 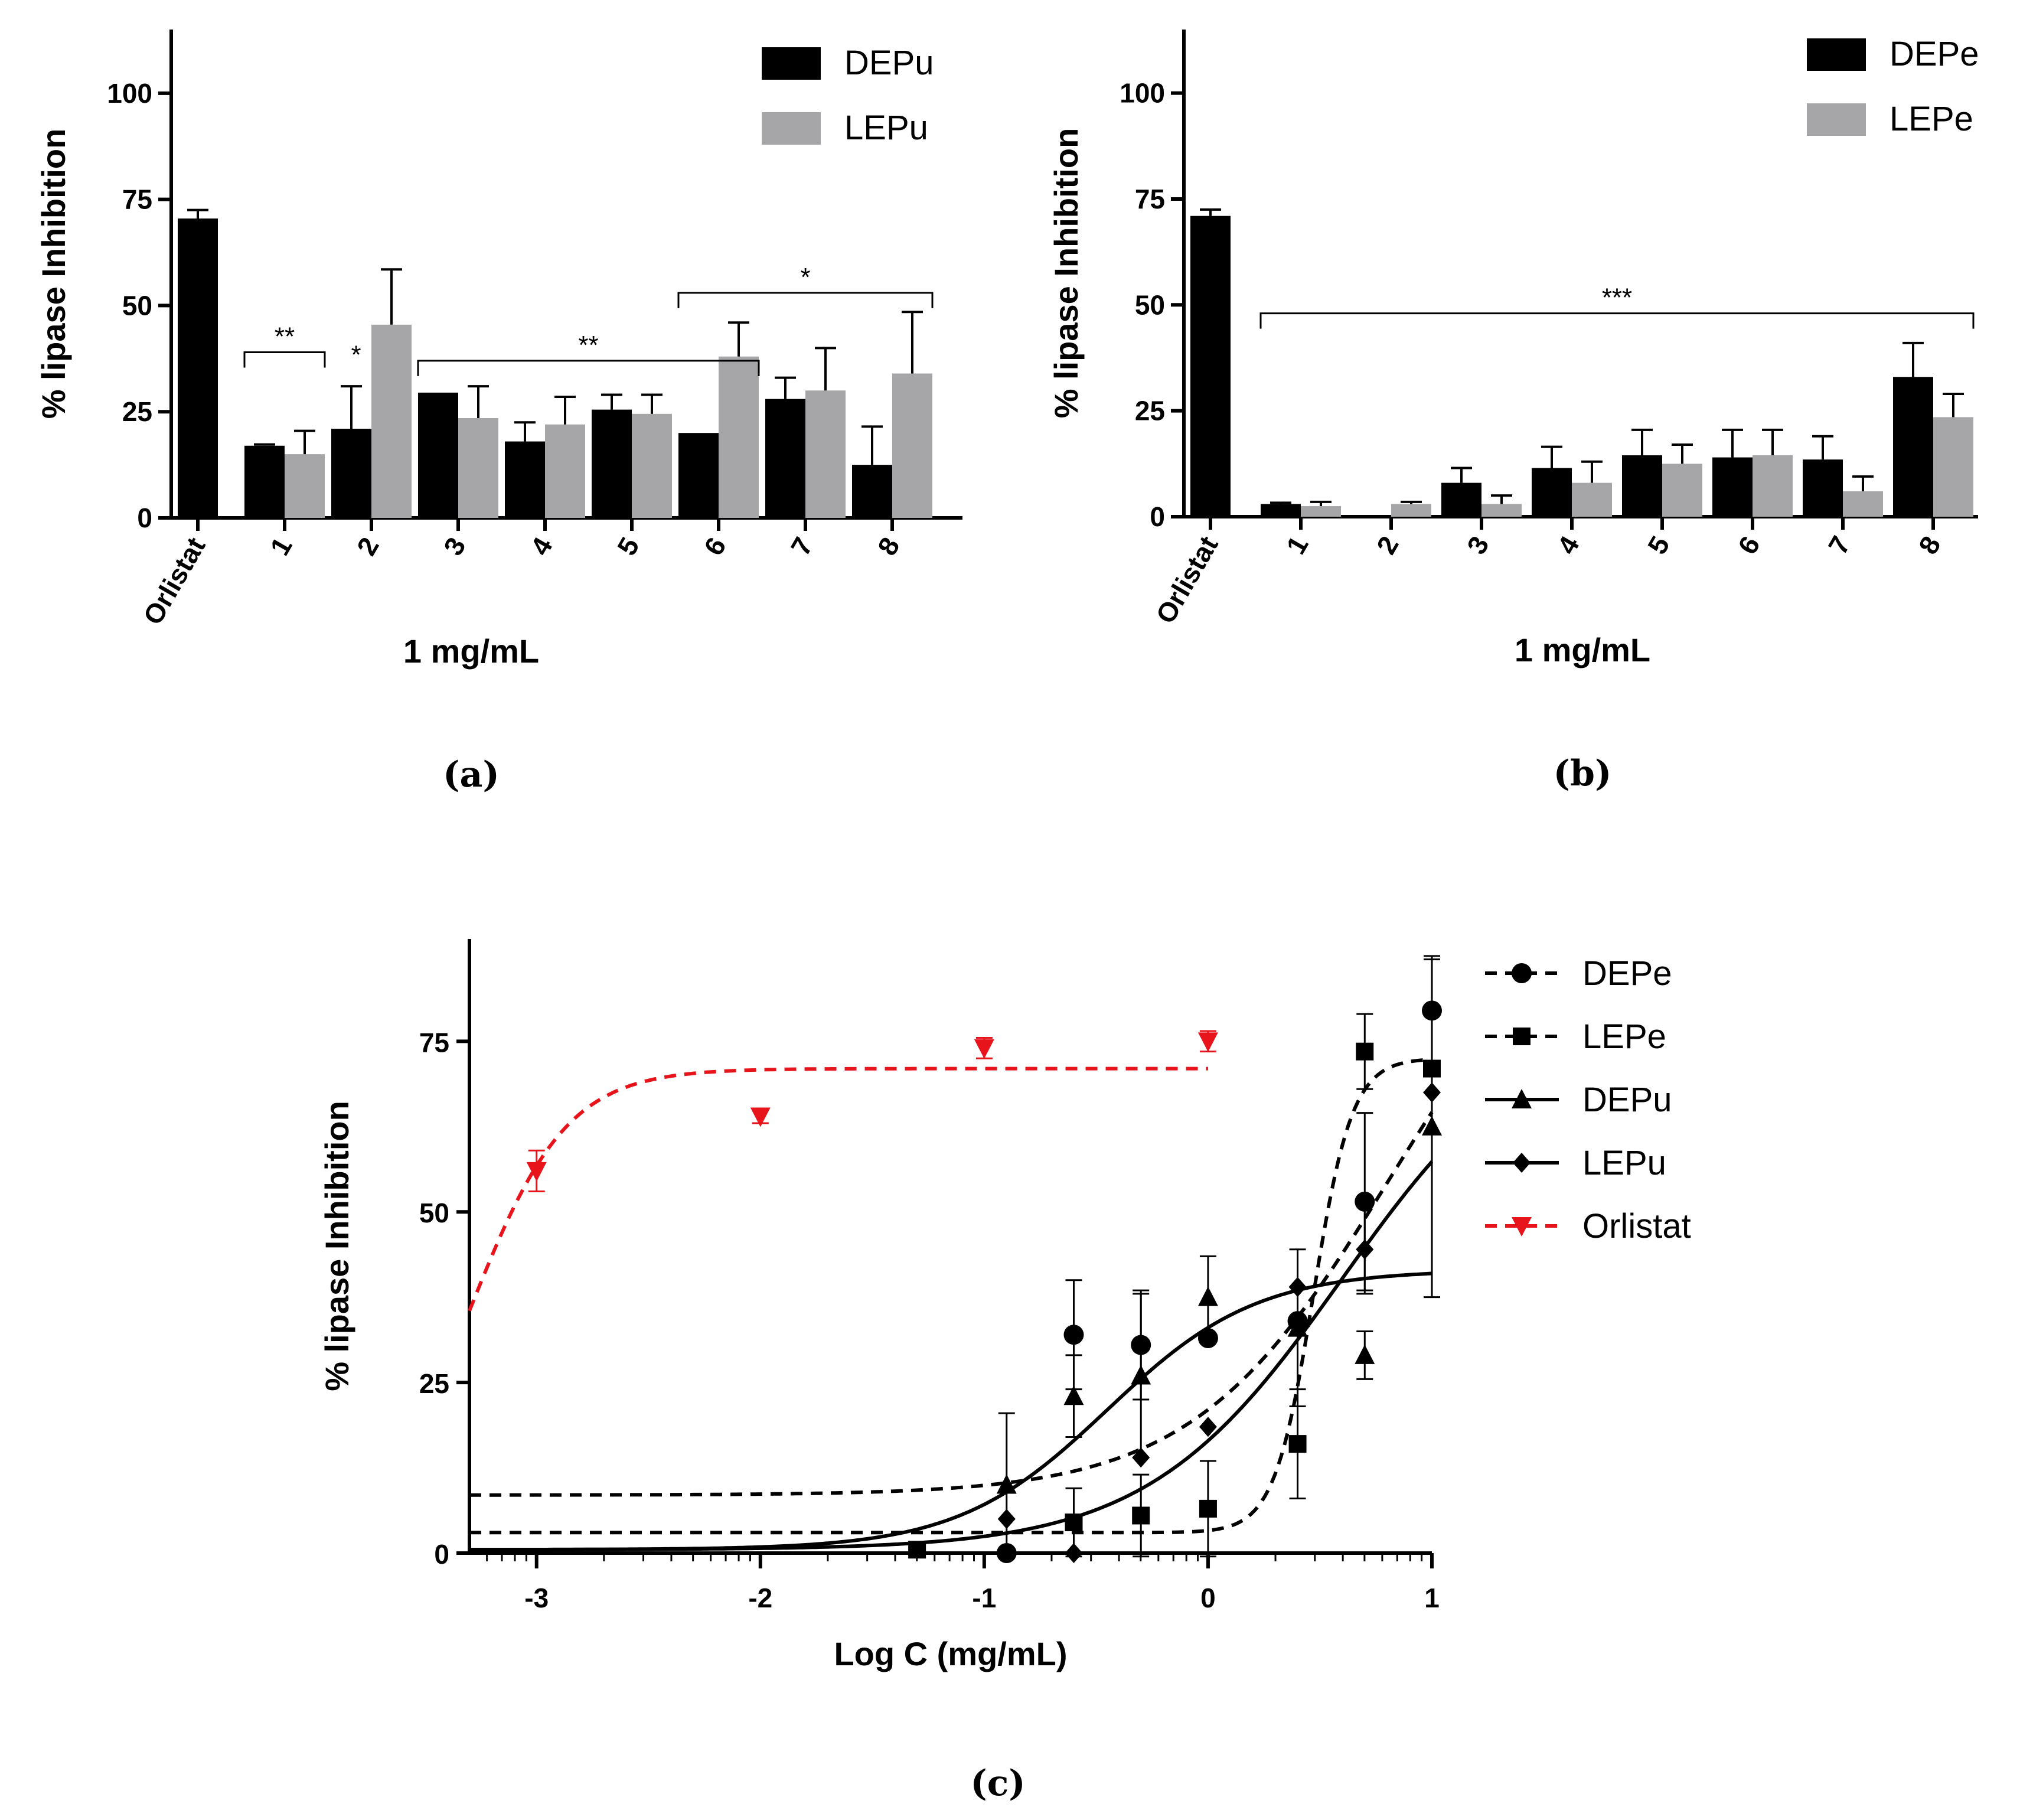 I want to click on legend-label-LEPu: LEPu, so click(x=1624, y=1163).